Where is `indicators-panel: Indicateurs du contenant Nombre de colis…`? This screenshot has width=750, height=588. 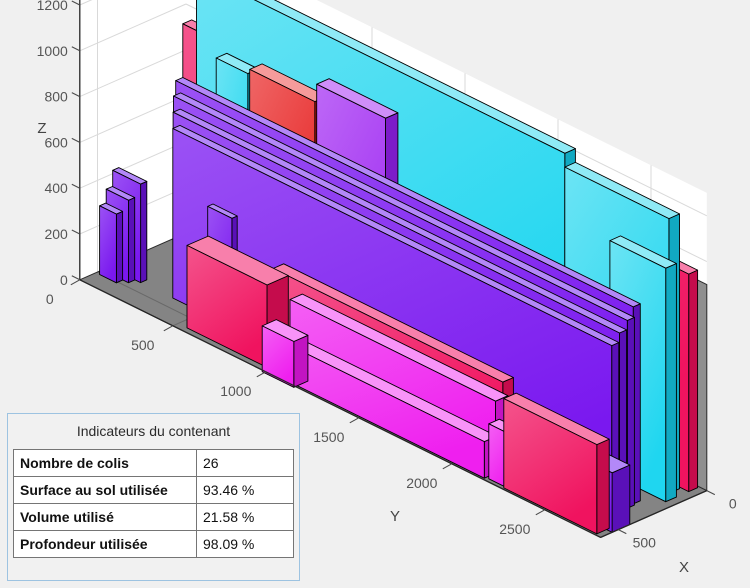 indicators-panel: Indicateurs du contenant Nombre de colis… is located at coordinates (153, 497).